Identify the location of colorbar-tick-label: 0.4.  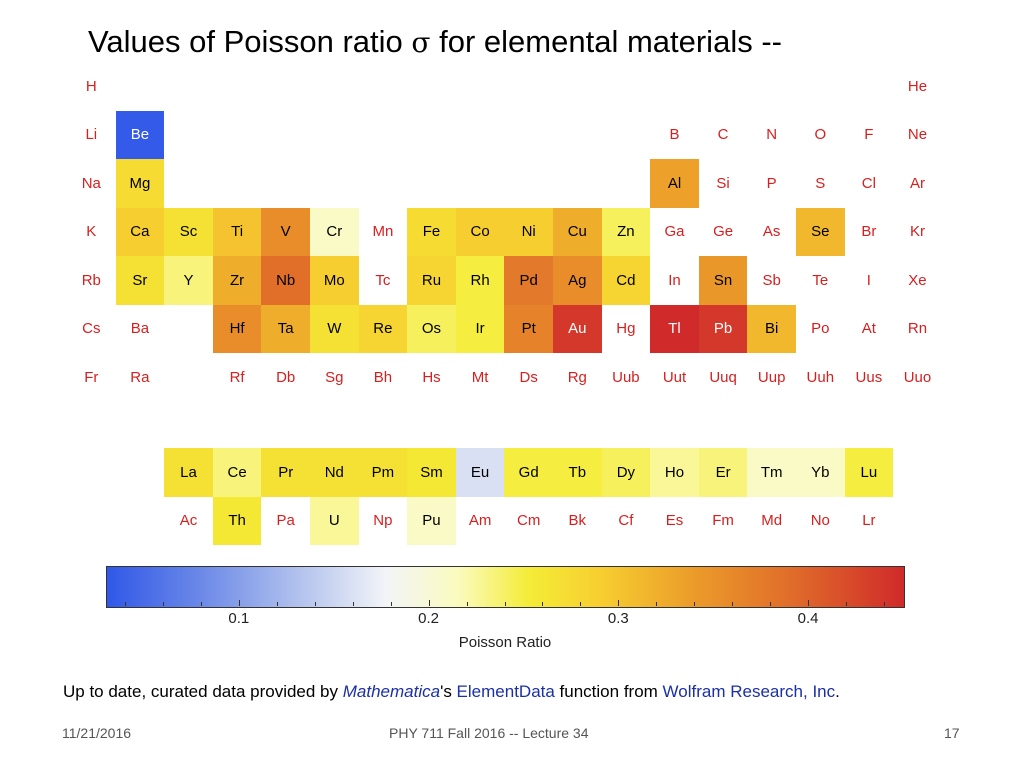
(808, 618).